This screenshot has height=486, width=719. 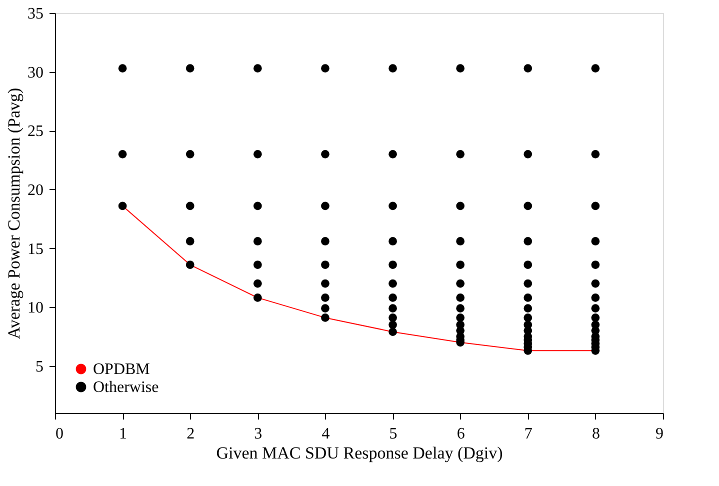 What do you see at coordinates (36, 14) in the screenshot?
I see `y-tick-label: 35` at bounding box center [36, 14].